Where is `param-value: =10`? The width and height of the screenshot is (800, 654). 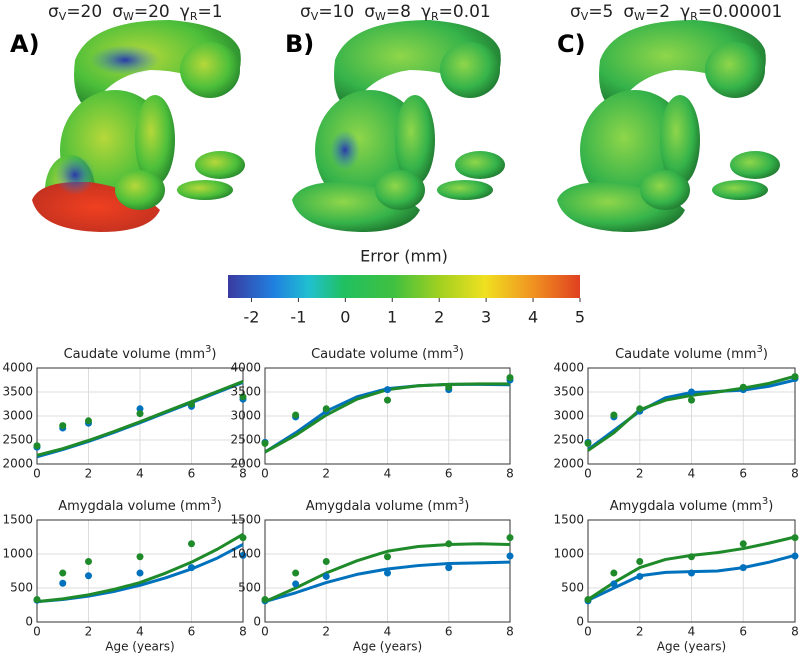 param-value: =10 is located at coordinates (336, 12).